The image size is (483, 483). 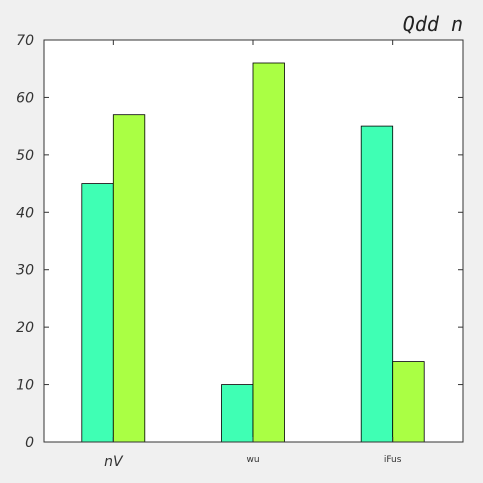 What do you see at coordinates (393, 460) in the screenshot?
I see `x-tick-label: iFus` at bounding box center [393, 460].